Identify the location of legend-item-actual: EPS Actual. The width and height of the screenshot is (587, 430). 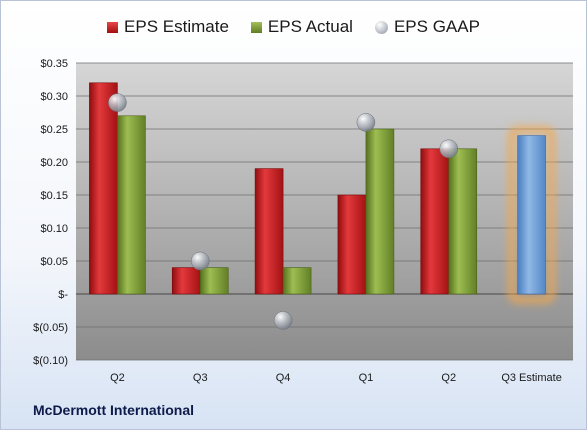
(301, 27).